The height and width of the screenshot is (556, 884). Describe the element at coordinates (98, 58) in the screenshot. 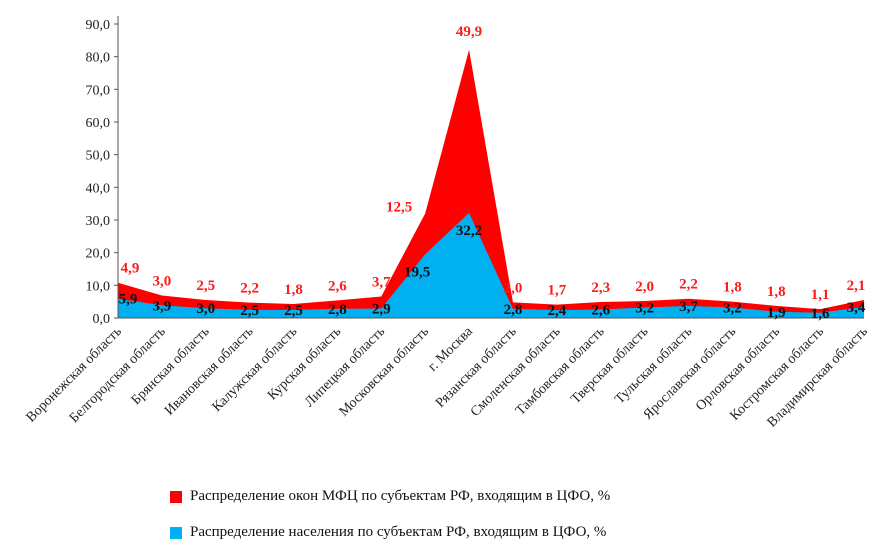

I see `y-tick-label: 80,0` at that location.